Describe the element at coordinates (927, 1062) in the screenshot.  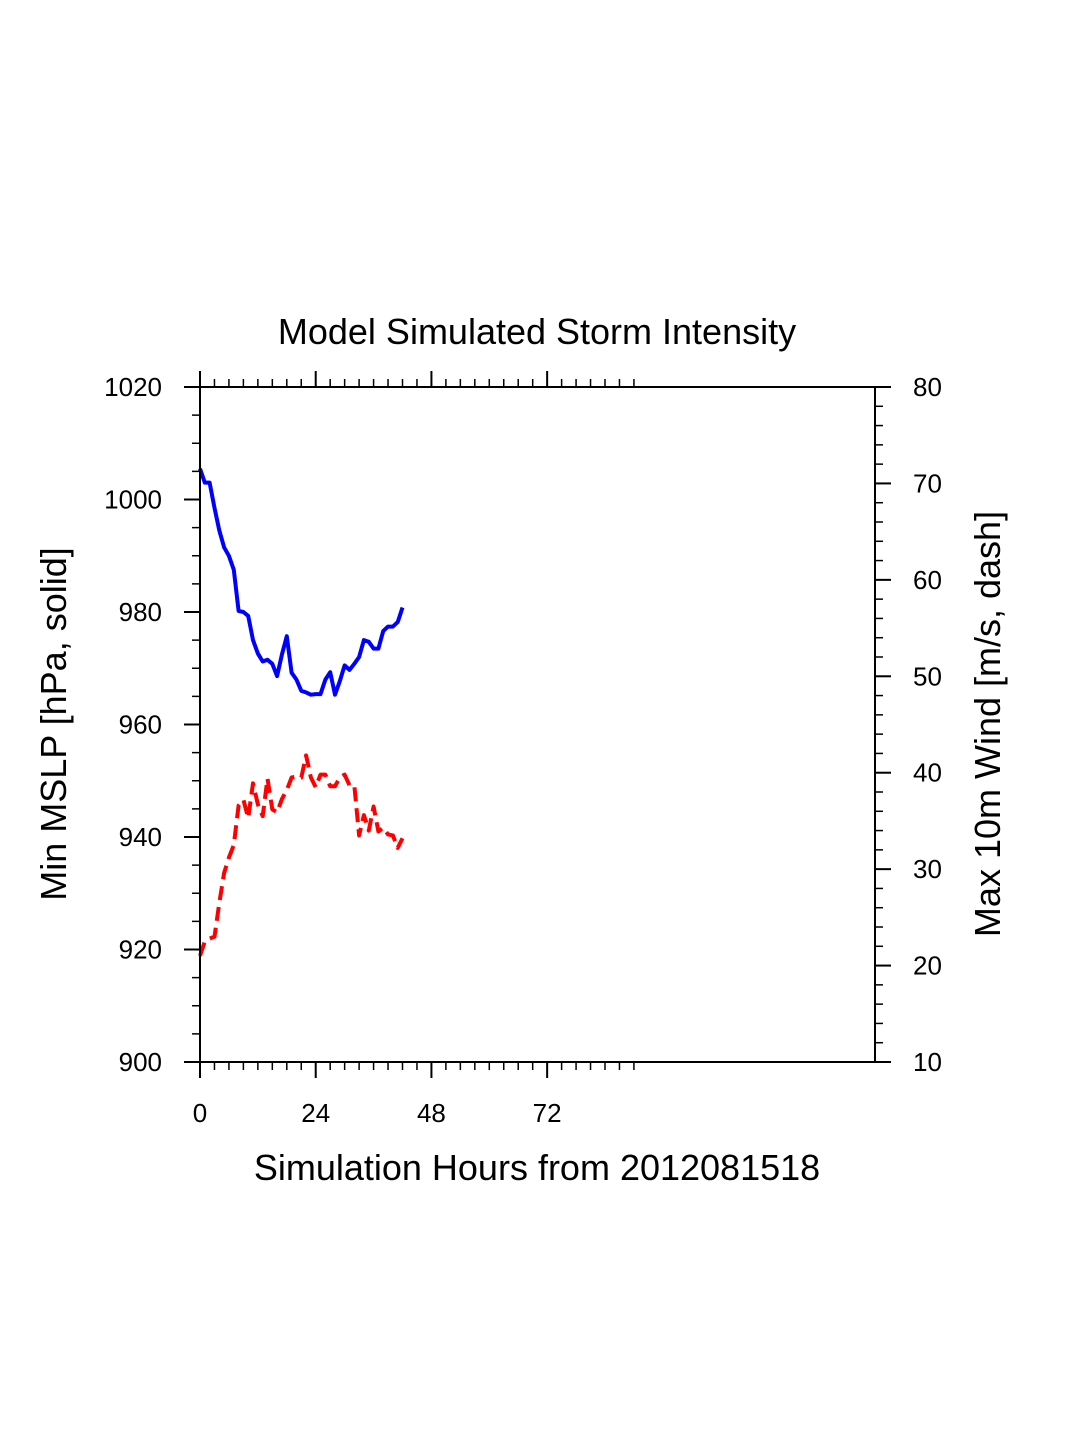
I see `y-right-tick-label: 10` at that location.